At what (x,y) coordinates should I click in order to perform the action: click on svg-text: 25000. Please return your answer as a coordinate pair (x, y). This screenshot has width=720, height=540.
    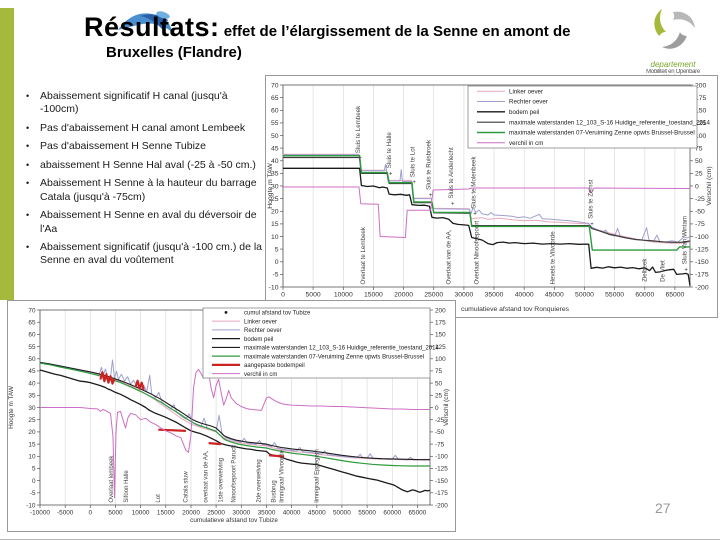
    Looking at the image, I should click on (216, 513).